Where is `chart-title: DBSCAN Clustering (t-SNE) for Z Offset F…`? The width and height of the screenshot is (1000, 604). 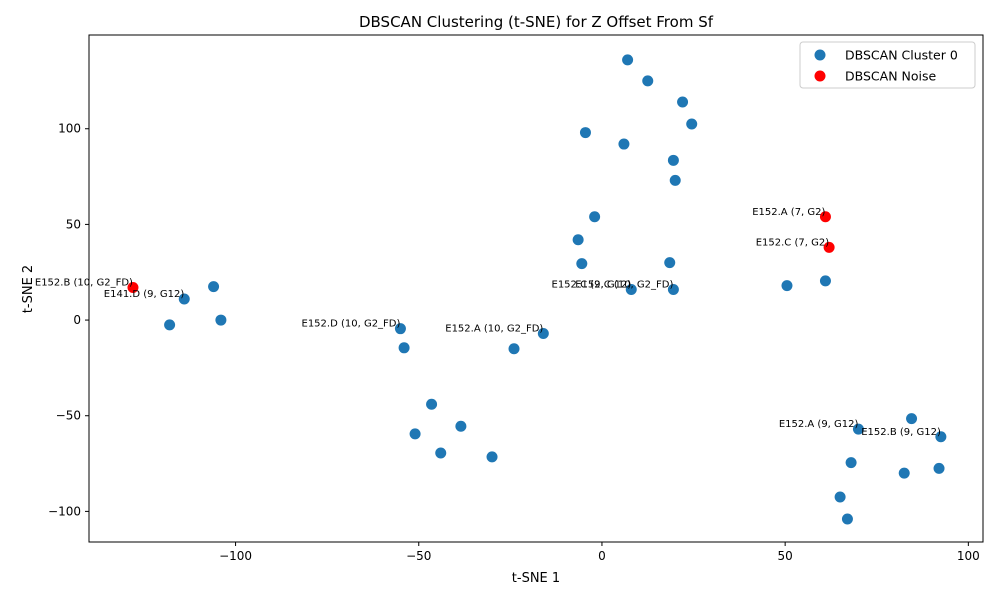 chart-title: DBSCAN Clustering (t-SNE) for Z Offset F… is located at coordinates (536, 22).